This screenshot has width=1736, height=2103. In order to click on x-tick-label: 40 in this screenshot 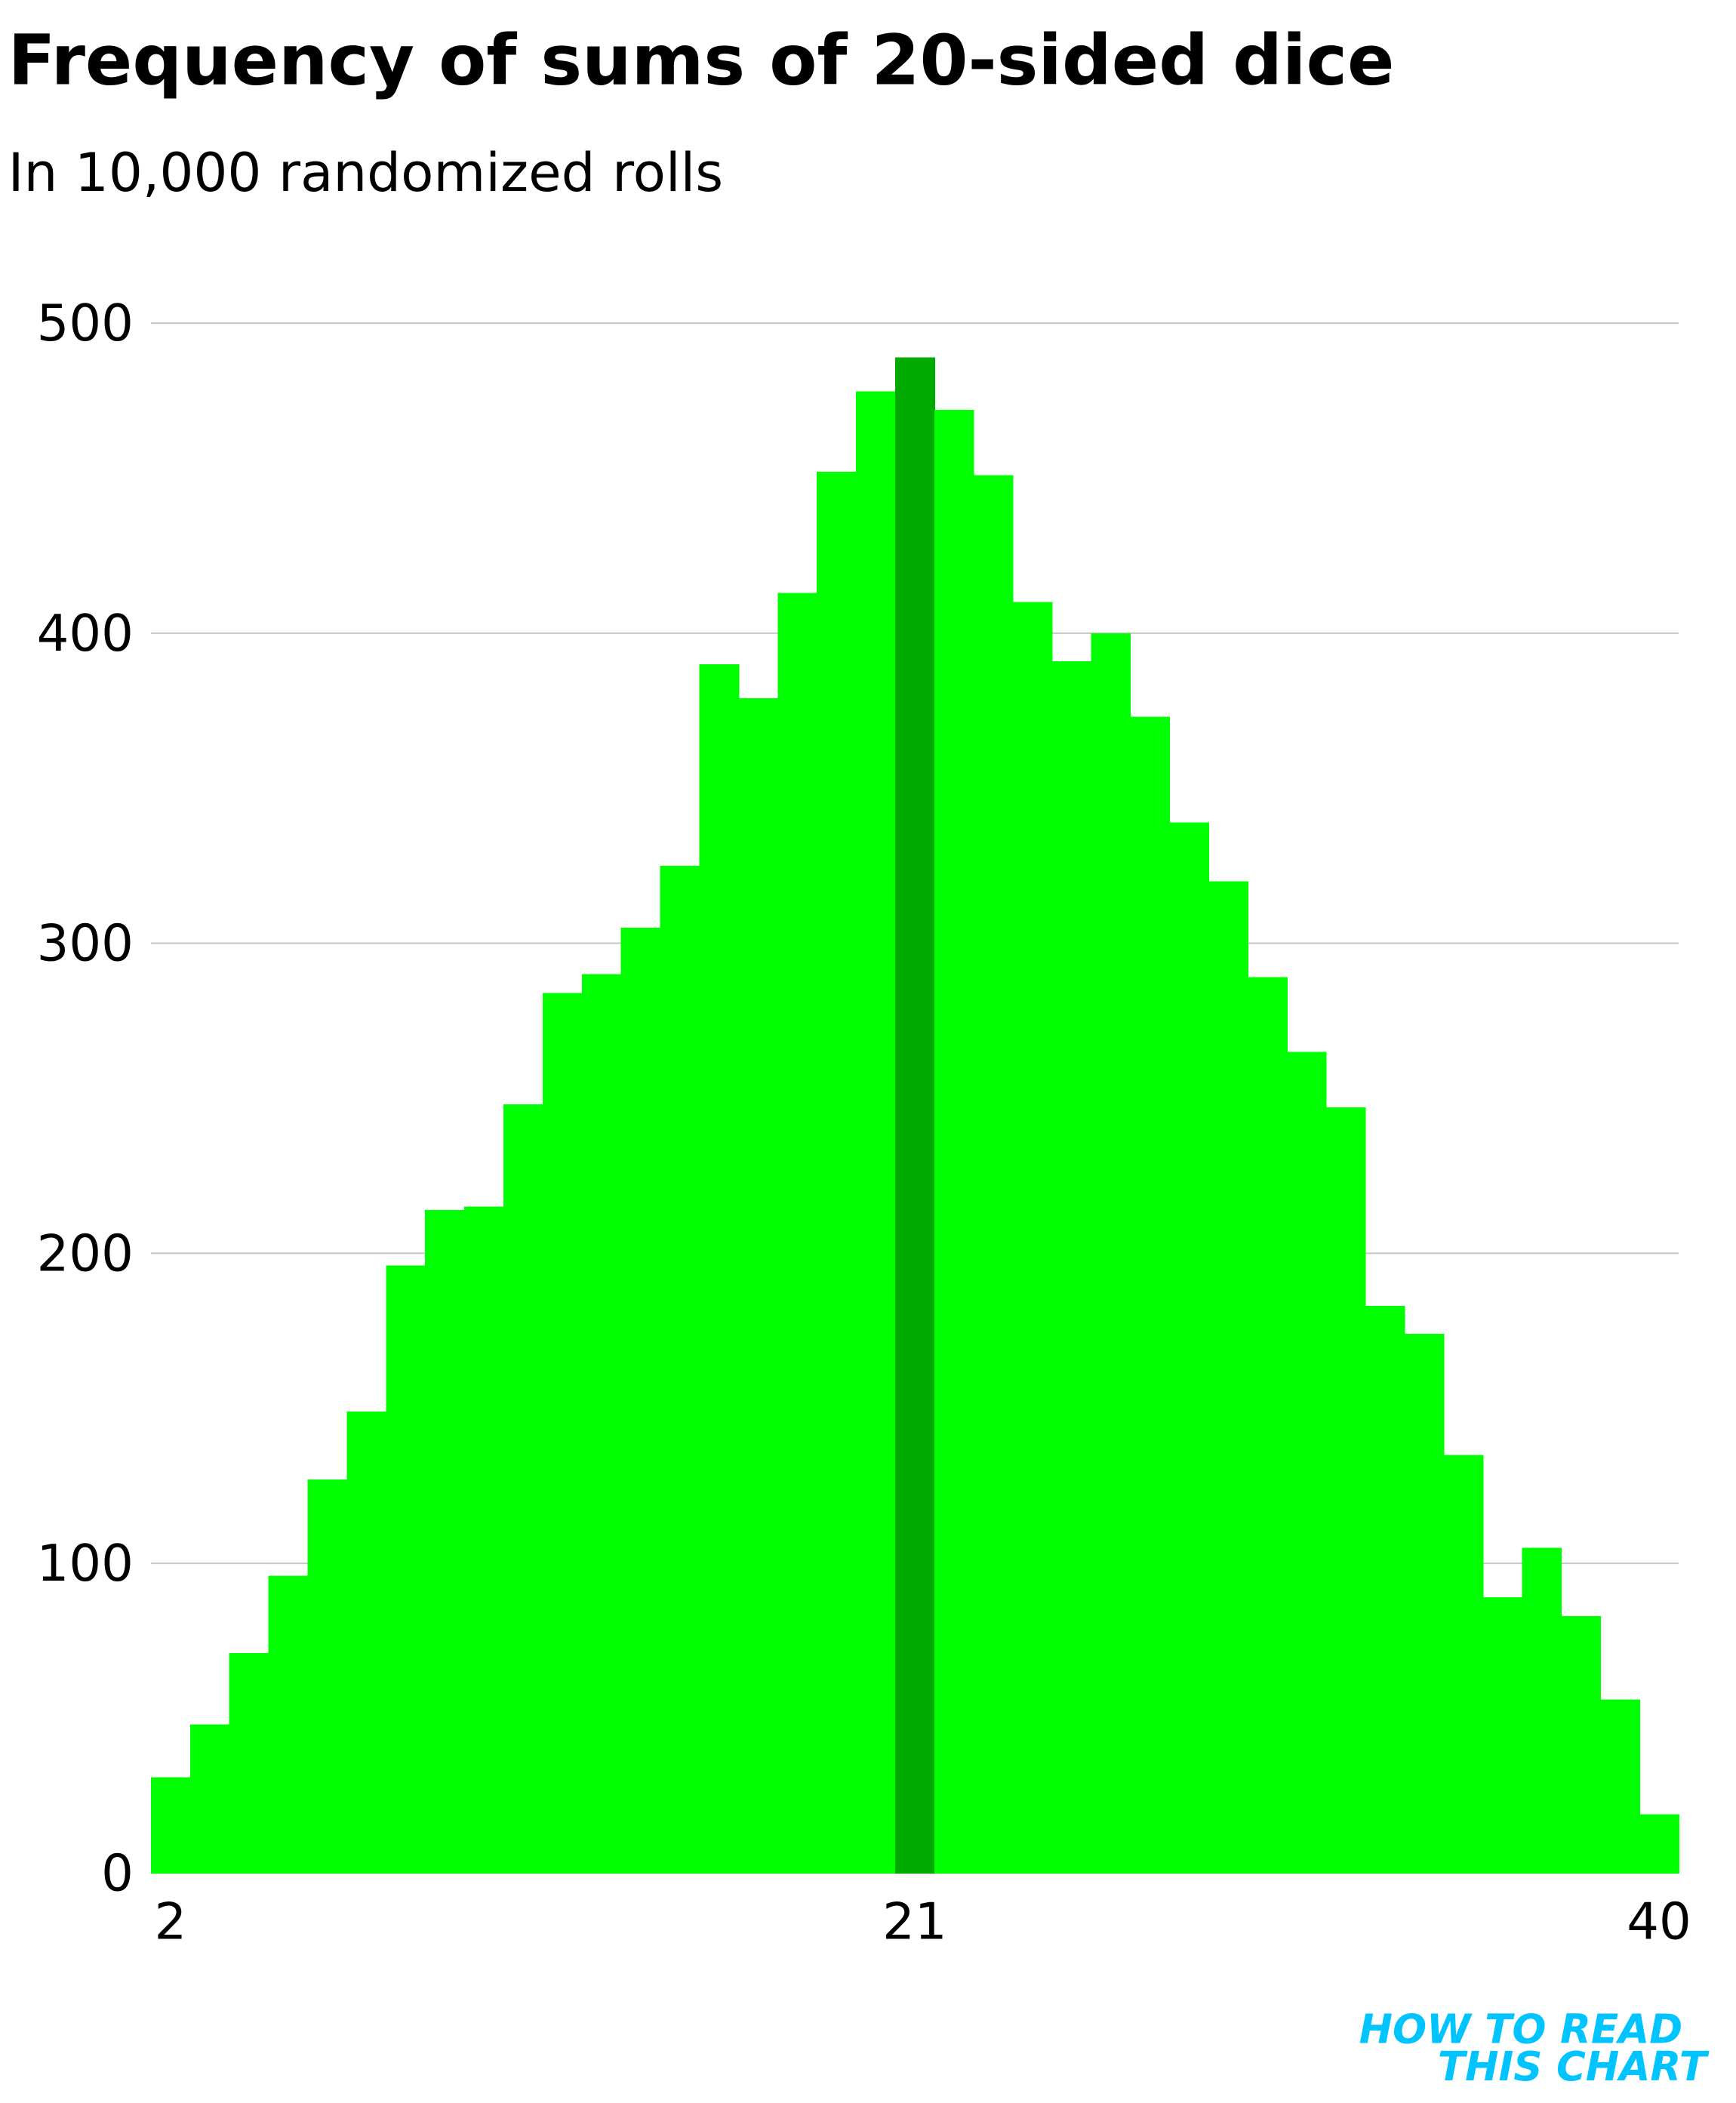, I will do `click(1659, 1922)`.